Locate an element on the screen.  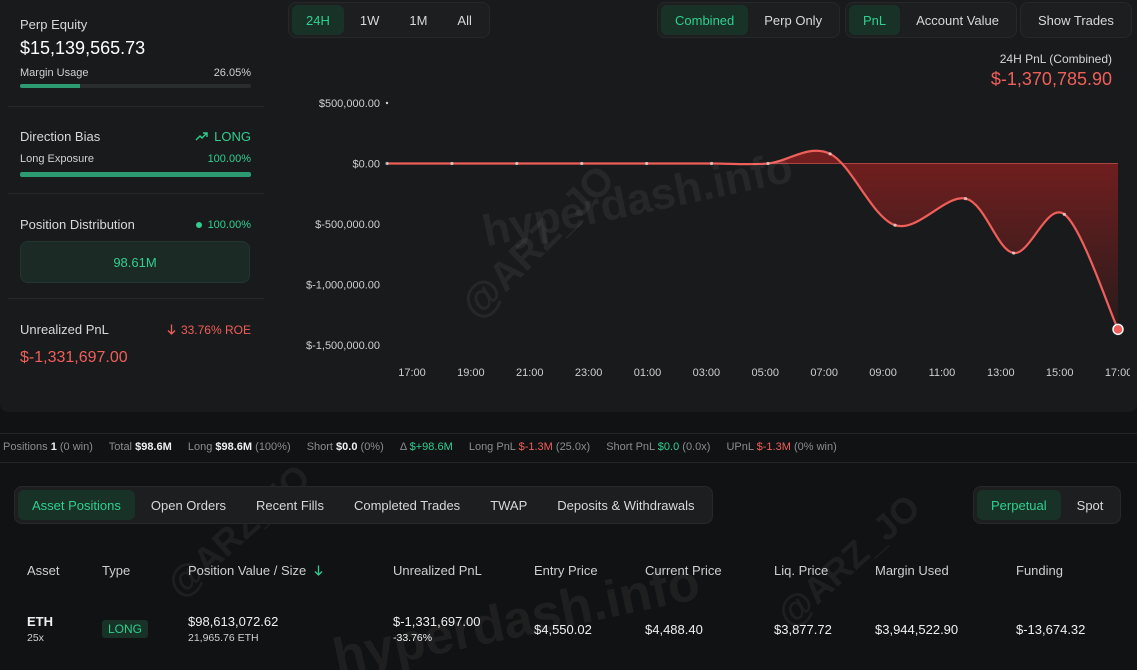
short-pnl-x: (0.0x) is located at coordinates (696, 447).